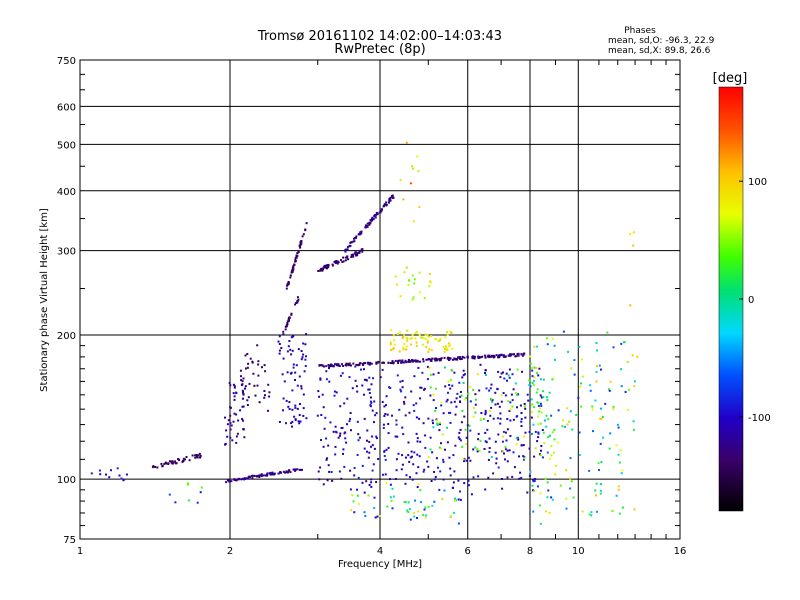  What do you see at coordinates (66, 61) in the screenshot?
I see `y-tick-label: 750` at bounding box center [66, 61].